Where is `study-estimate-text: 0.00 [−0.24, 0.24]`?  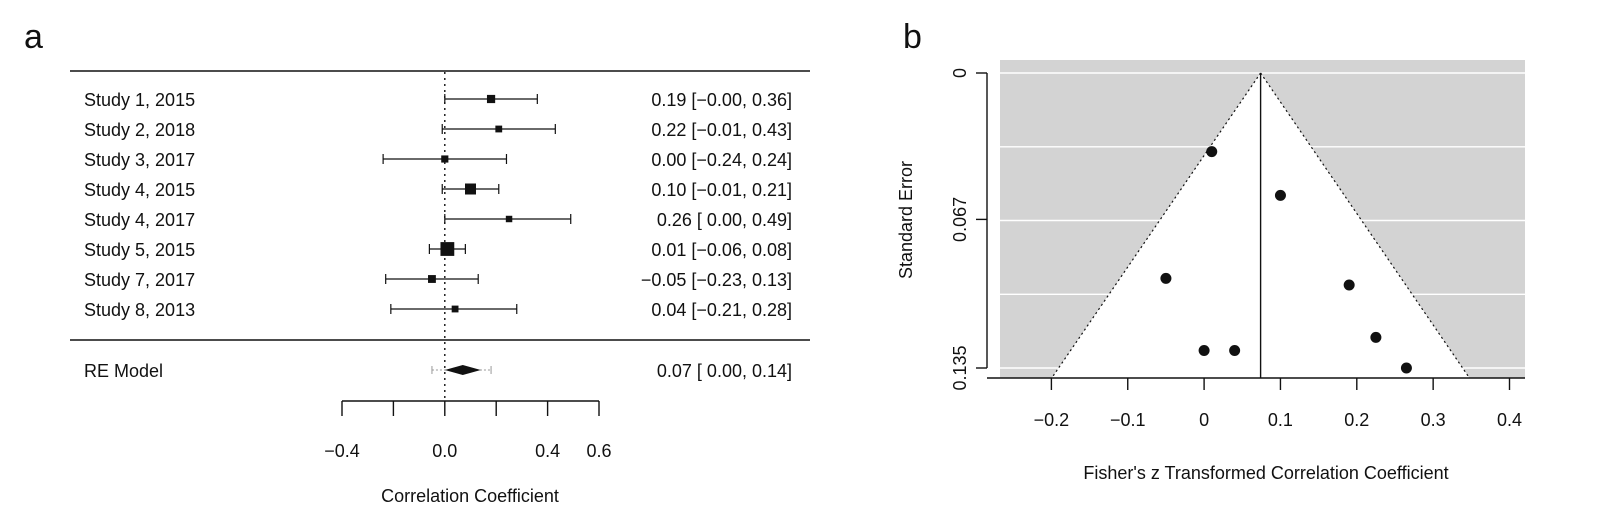
study-estimate-text: 0.00 [−0.24, 0.24] is located at coordinates (721, 160).